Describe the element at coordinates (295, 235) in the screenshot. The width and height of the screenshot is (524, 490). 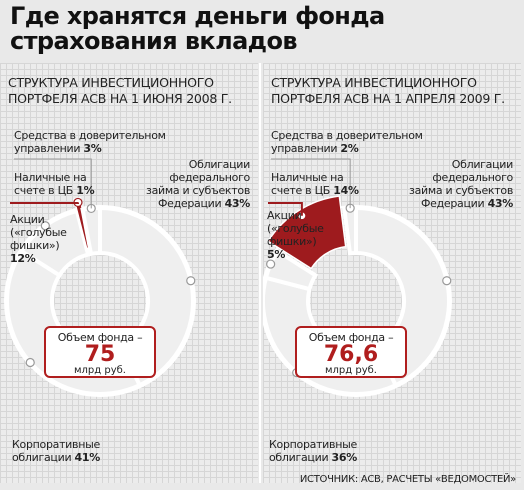
I see `label-shares: Акции («голубые фишки») 5%` at that location.